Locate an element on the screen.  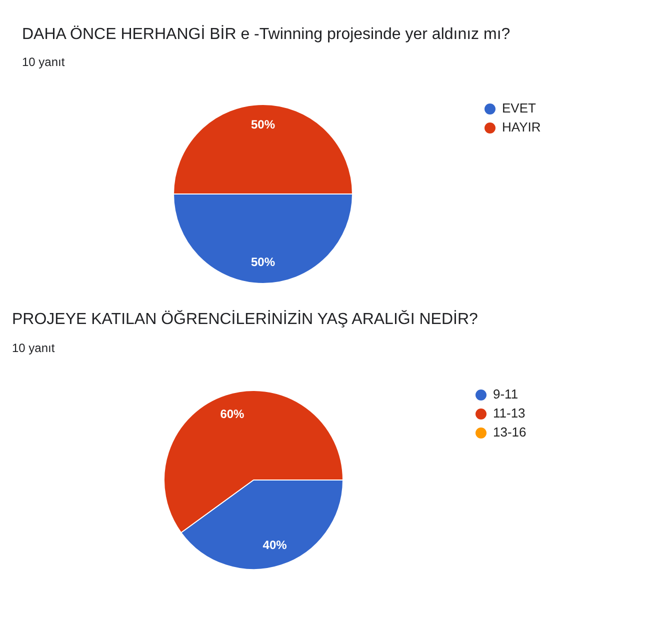
legend-label: 9-11 is located at coordinates (505, 394).